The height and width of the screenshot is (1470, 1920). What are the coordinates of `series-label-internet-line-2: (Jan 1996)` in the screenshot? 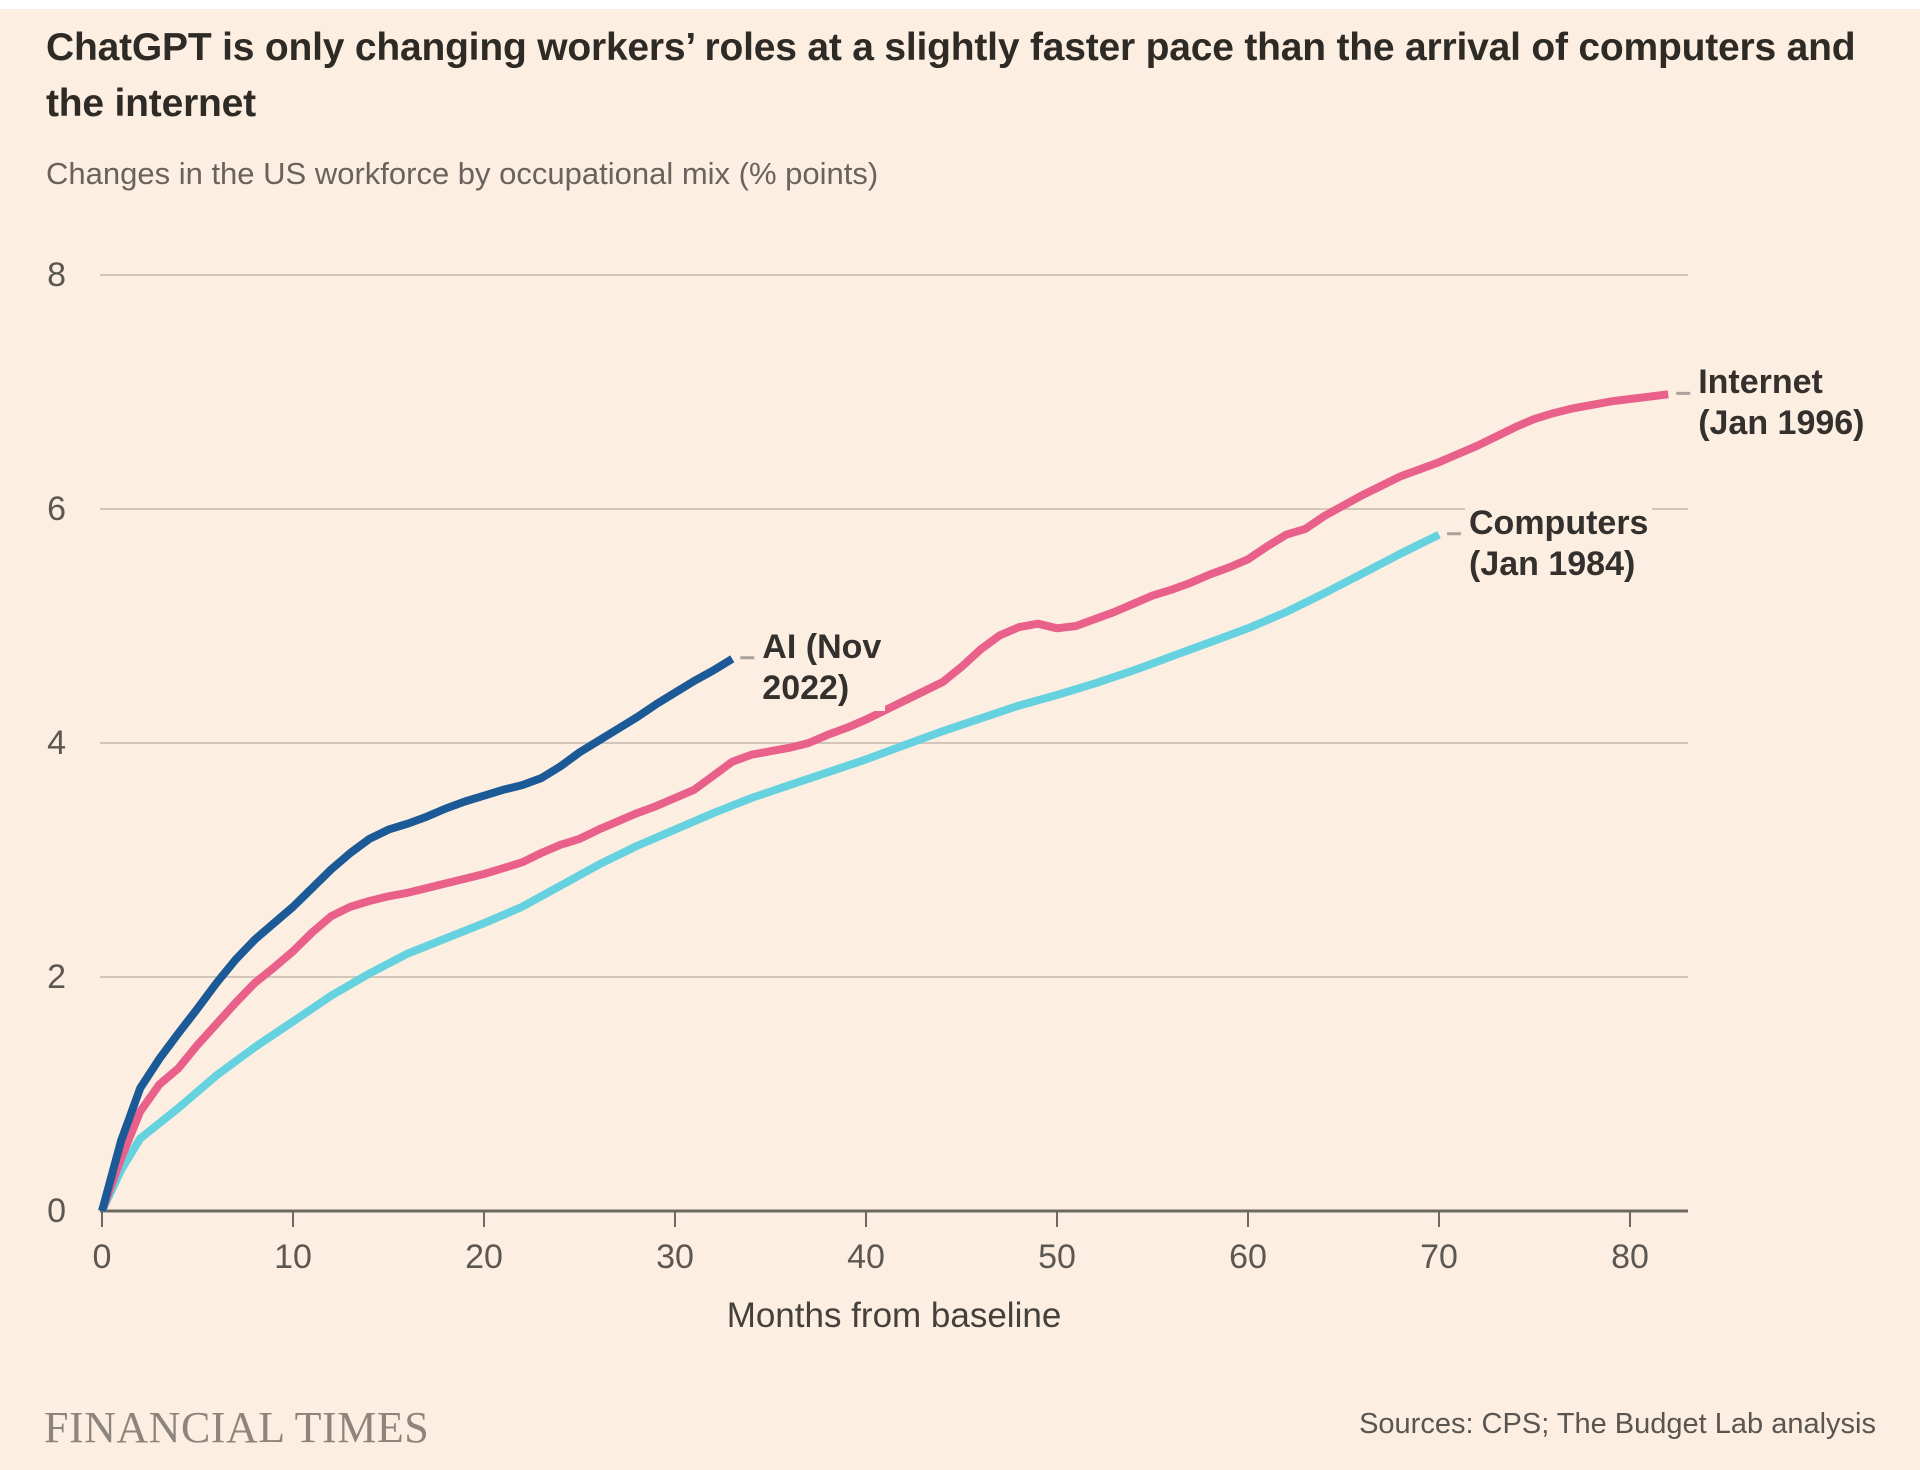 It's located at (1781, 423).